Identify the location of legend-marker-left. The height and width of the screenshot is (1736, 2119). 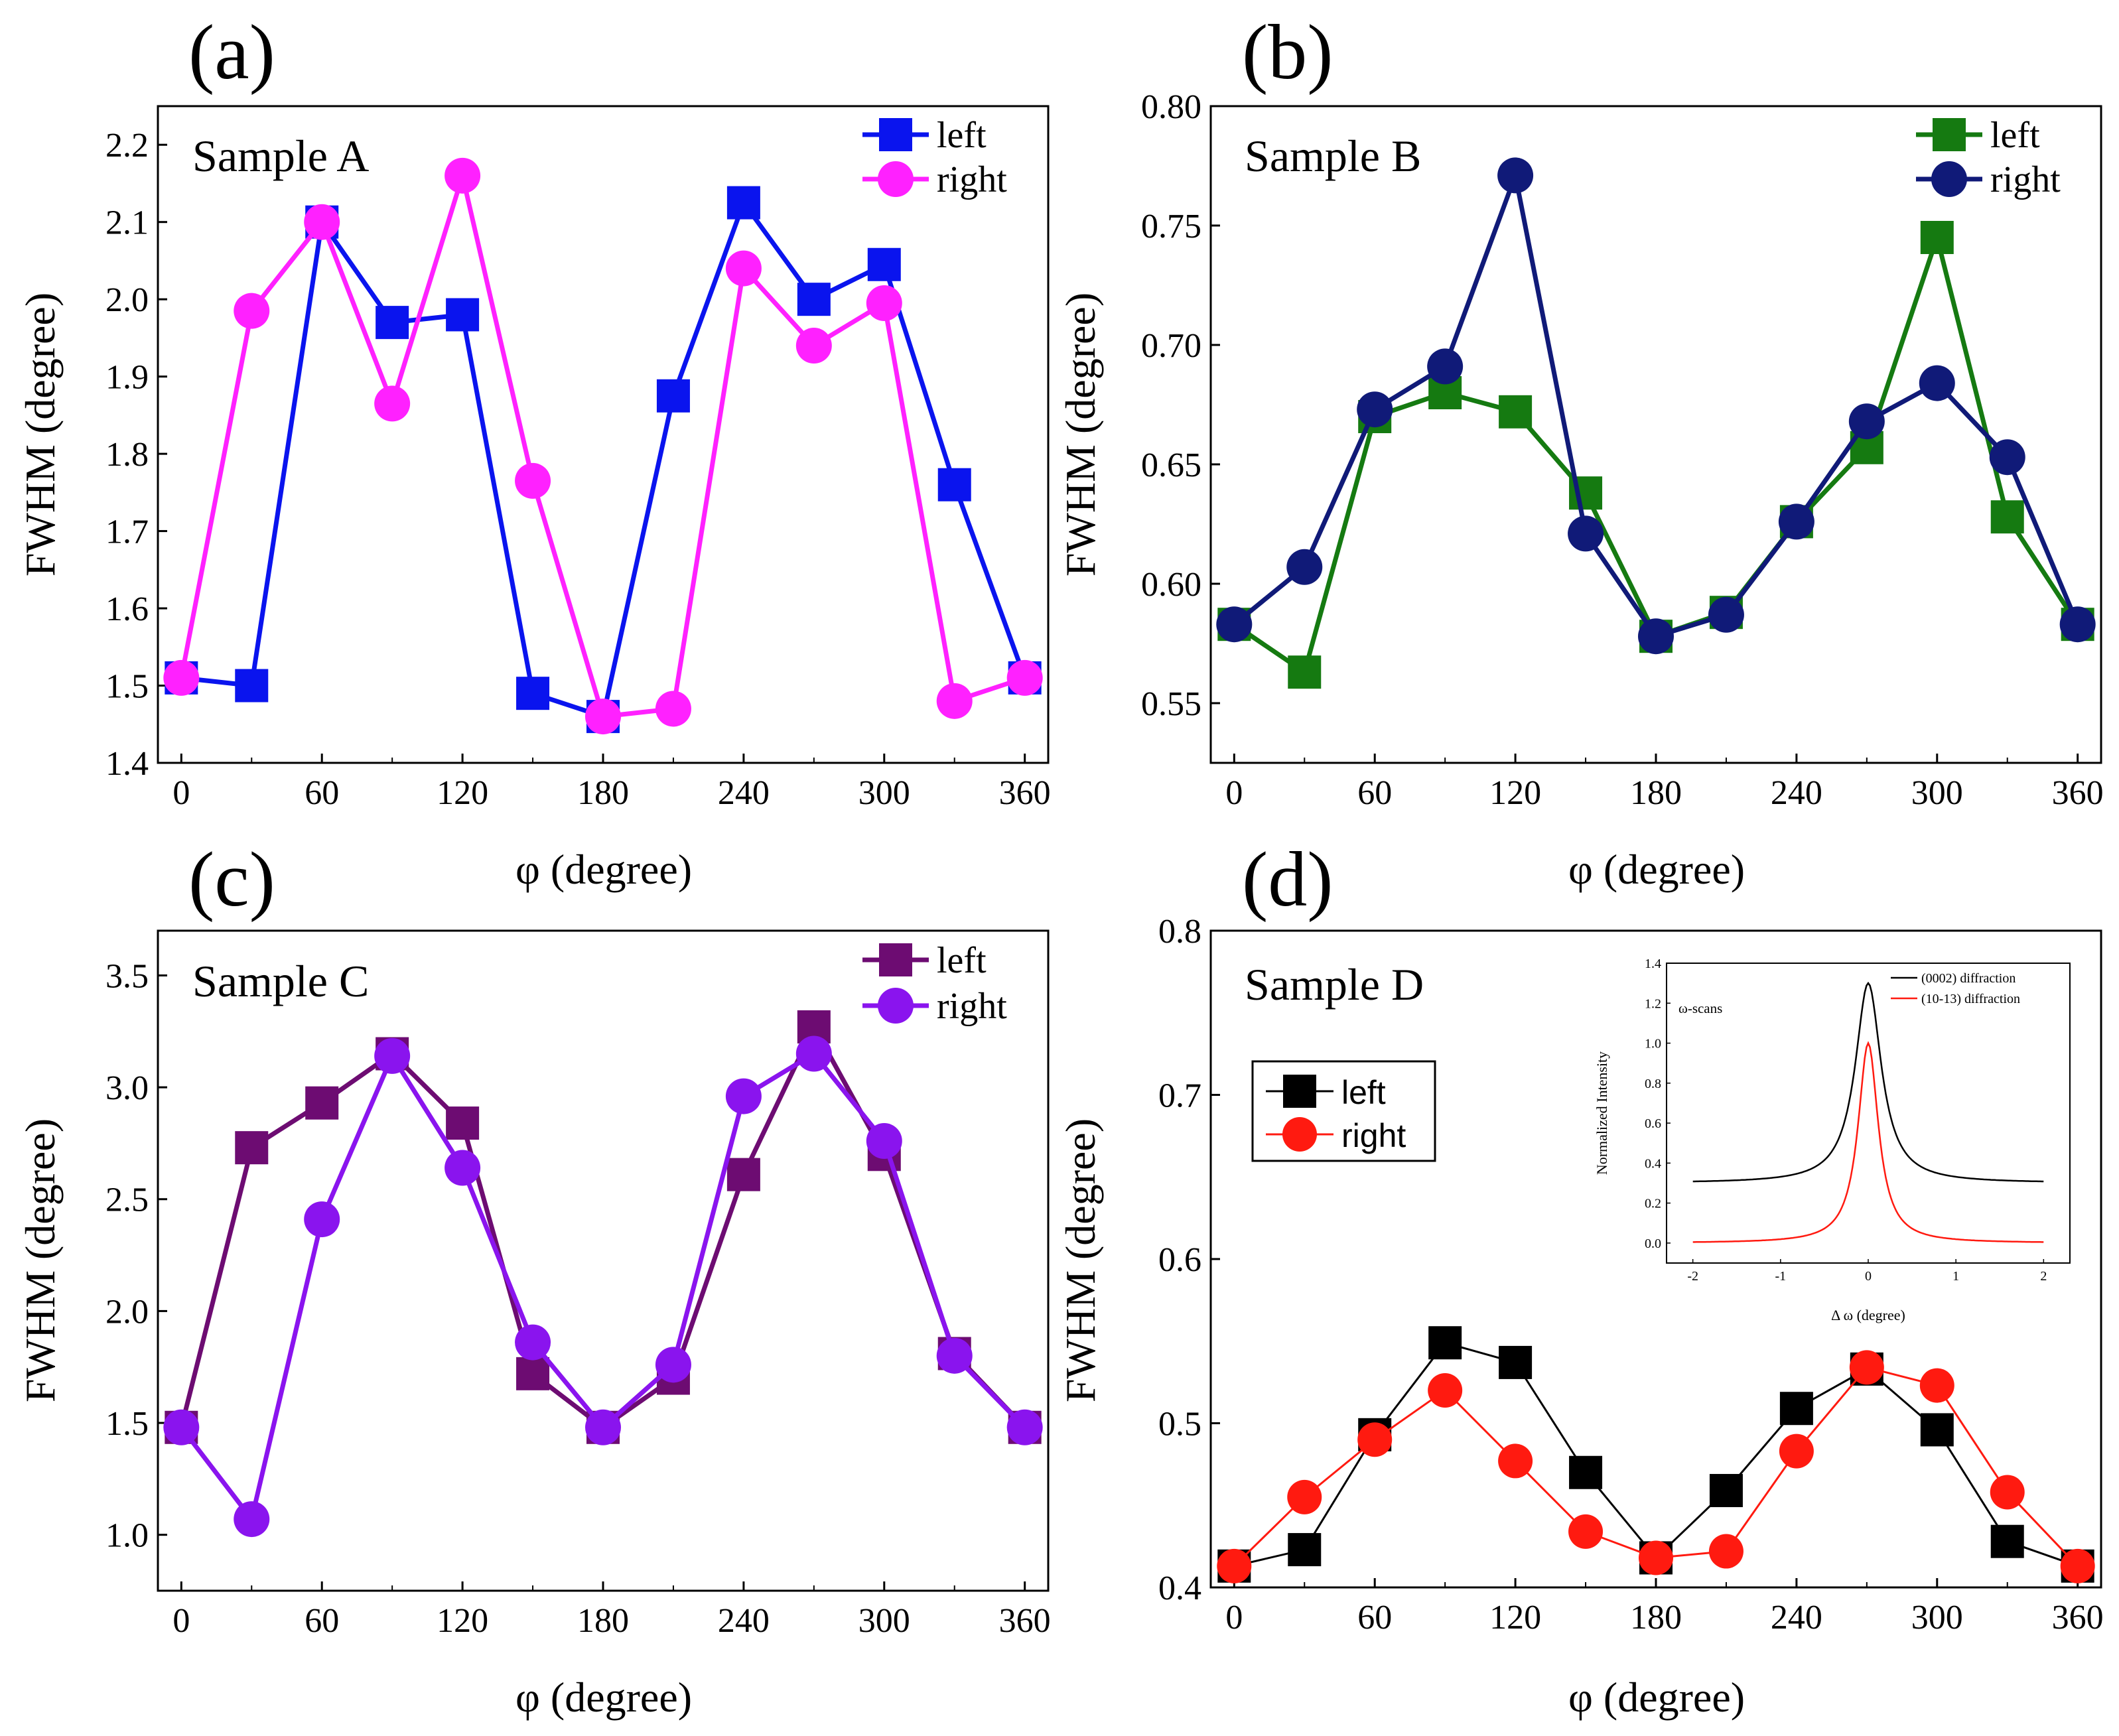
(895, 134).